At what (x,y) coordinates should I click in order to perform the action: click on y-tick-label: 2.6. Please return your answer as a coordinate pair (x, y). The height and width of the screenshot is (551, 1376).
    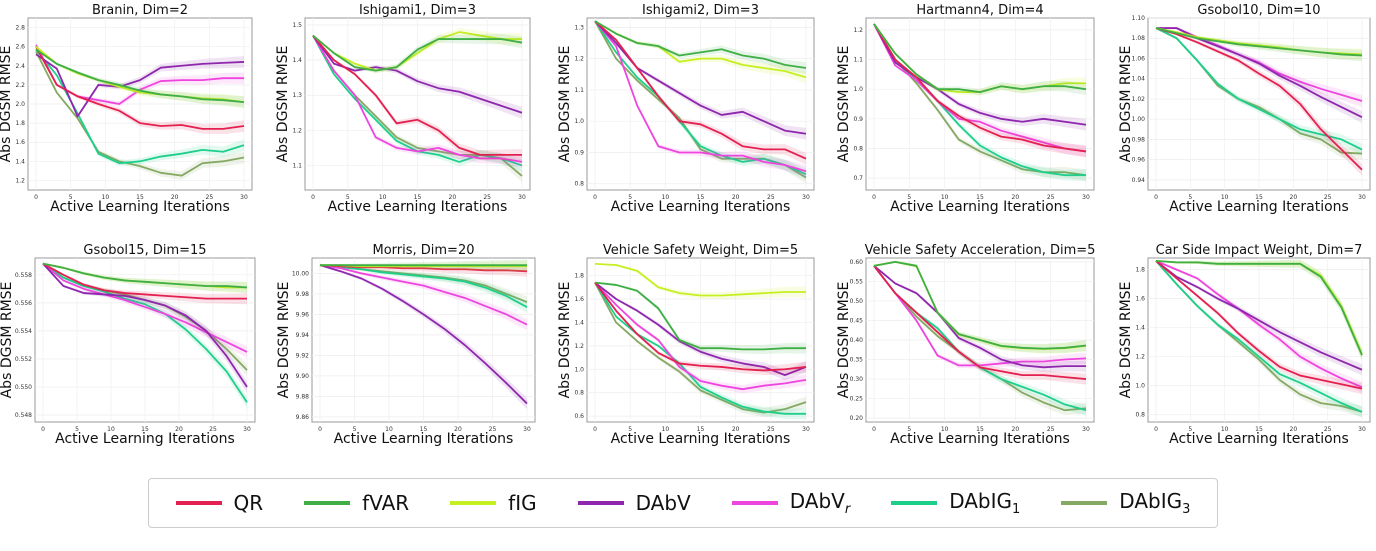
    Looking at the image, I should click on (20, 47).